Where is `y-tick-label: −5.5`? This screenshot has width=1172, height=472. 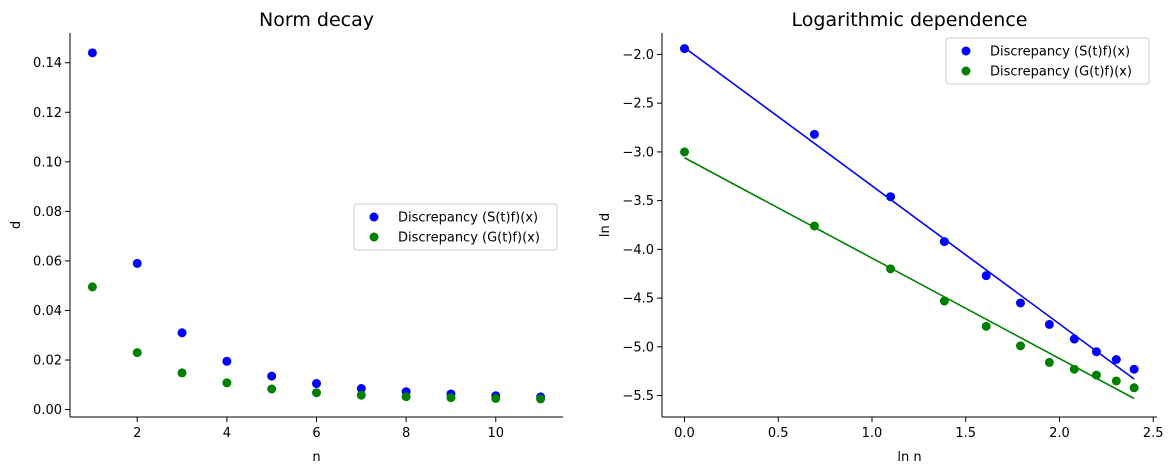
y-tick-label: −5.5 is located at coordinates (638, 396).